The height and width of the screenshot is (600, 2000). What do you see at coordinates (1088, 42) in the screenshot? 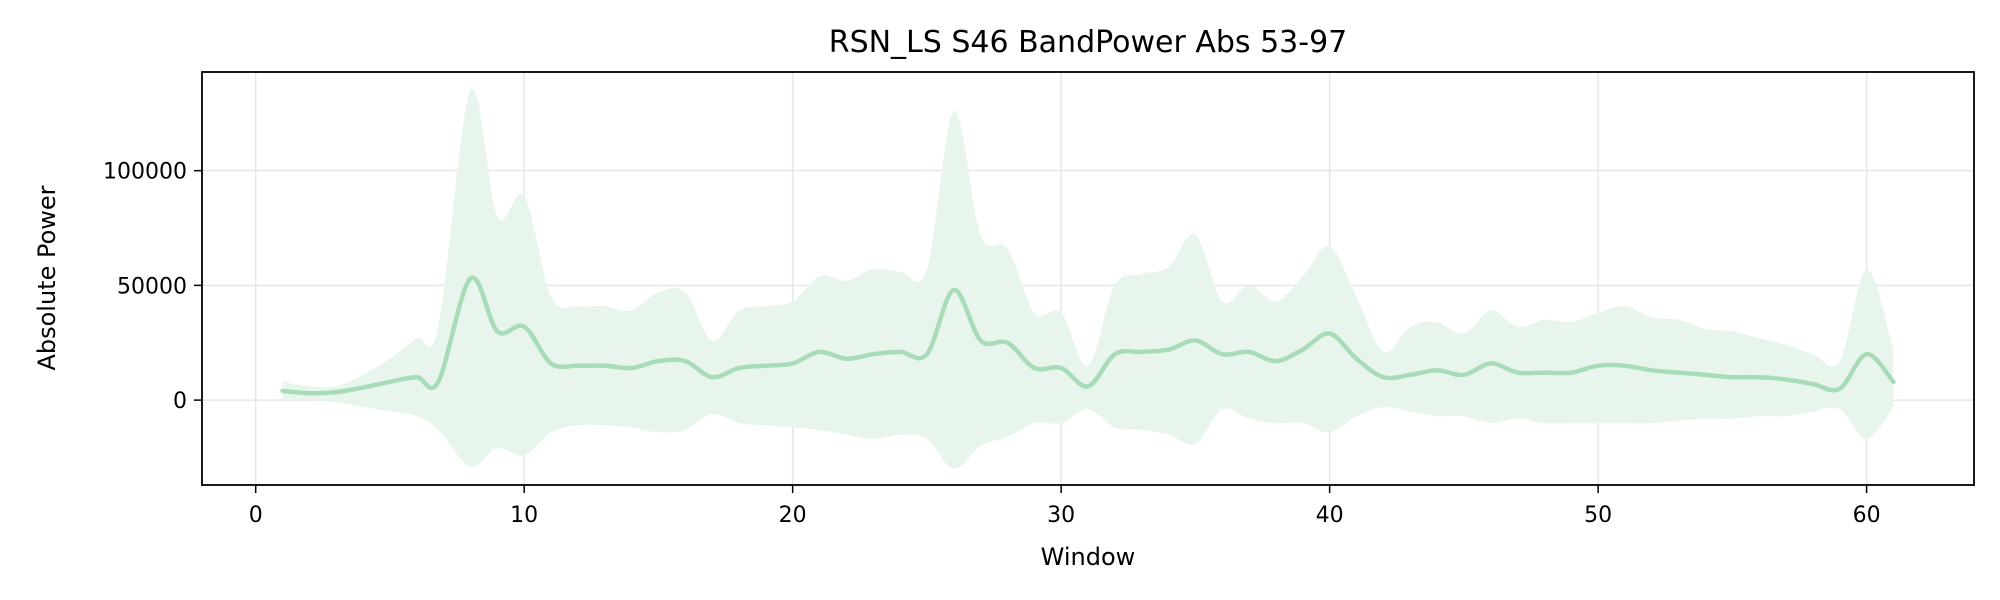
I see `chart-title: RSN_LS S46 BandPower Abs 53-97` at bounding box center [1088, 42].